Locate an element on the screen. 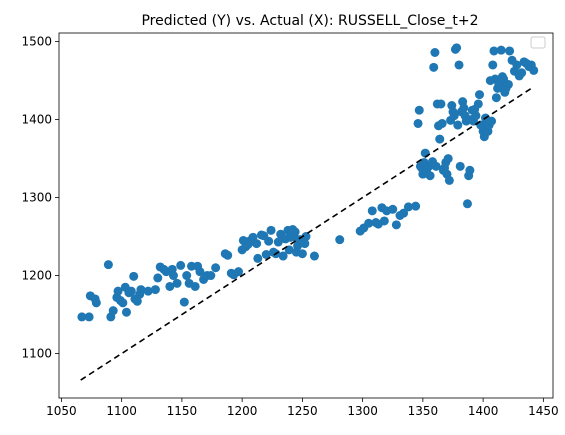 The width and height of the screenshot is (565, 435). x-tick-label: 1450 is located at coordinates (543, 411).